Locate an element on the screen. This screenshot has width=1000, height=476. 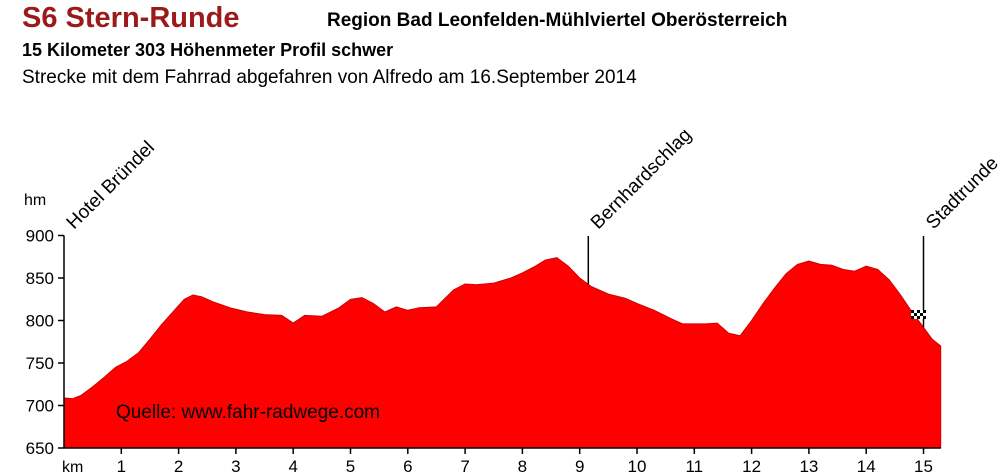
waypoint-label: Hotel Bründel is located at coordinates (111, 185).